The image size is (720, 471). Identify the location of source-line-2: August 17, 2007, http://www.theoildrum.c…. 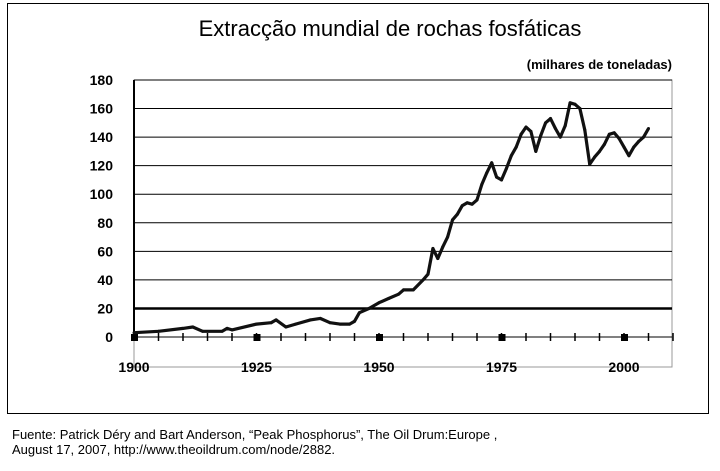
(174, 449).